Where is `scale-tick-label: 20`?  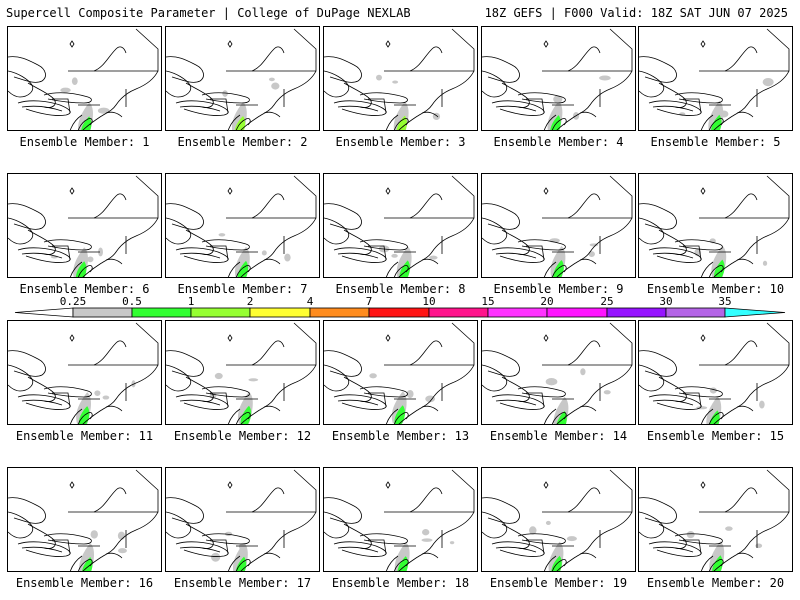
scale-tick-label: 20 is located at coordinates (547, 301).